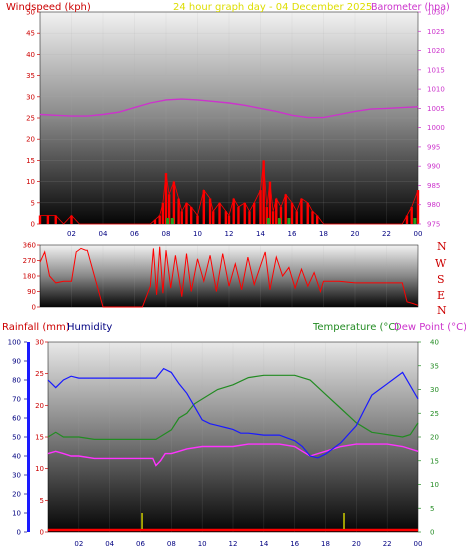  I want to click on chart-title: 24 hour graph day - 04 December 2025, so click(272, 7).